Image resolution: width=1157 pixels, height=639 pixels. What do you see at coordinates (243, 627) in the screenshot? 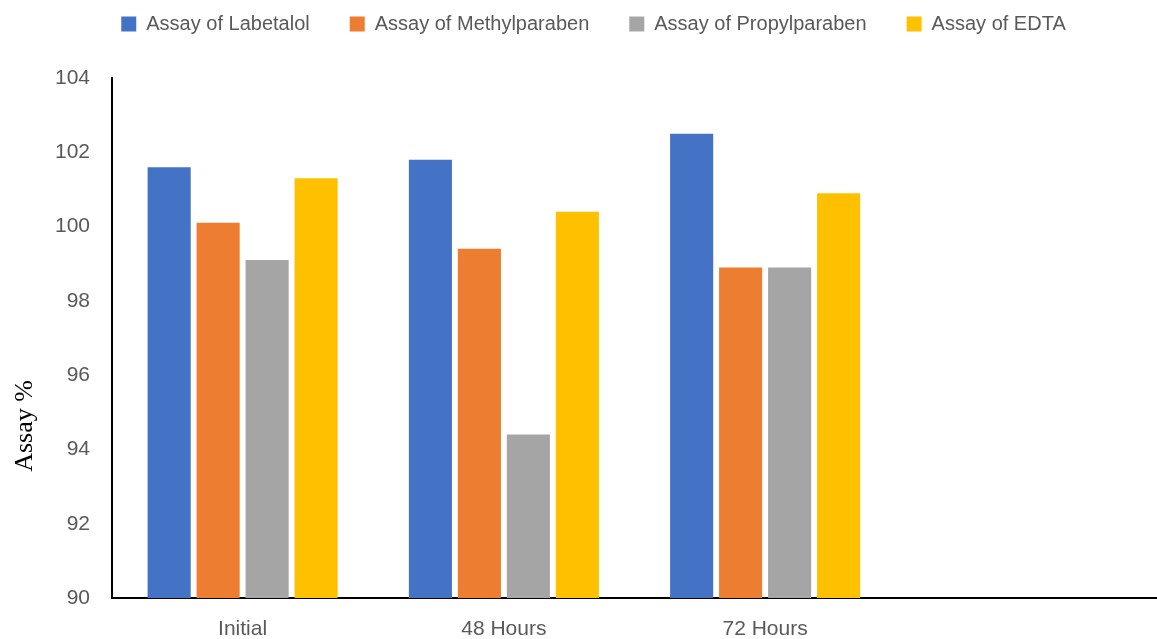
I see `x-tick-label: Initial` at bounding box center [243, 627].